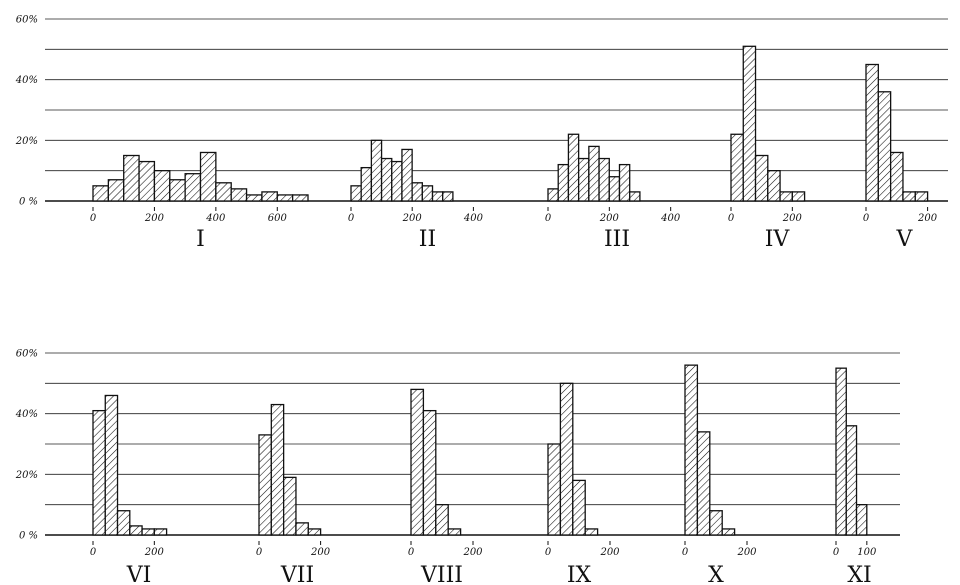  I want to click on histogram-panel-III: 0 200 400 III, so click(613, 192).